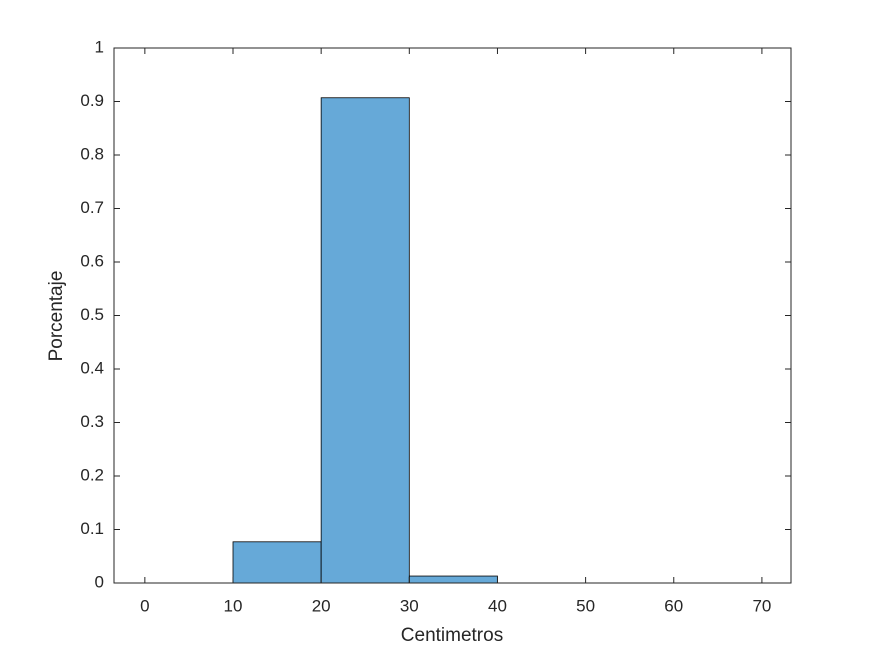 This screenshot has height=656, width=875. What do you see at coordinates (92, 260) in the screenshot?
I see `y-tick-label: 0.6` at bounding box center [92, 260].